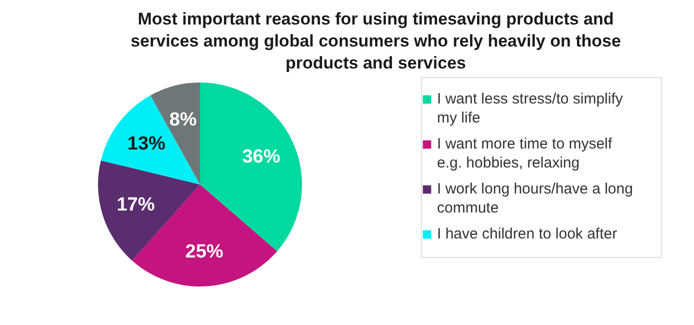  I want to click on pie-slice, so click(150, 139).